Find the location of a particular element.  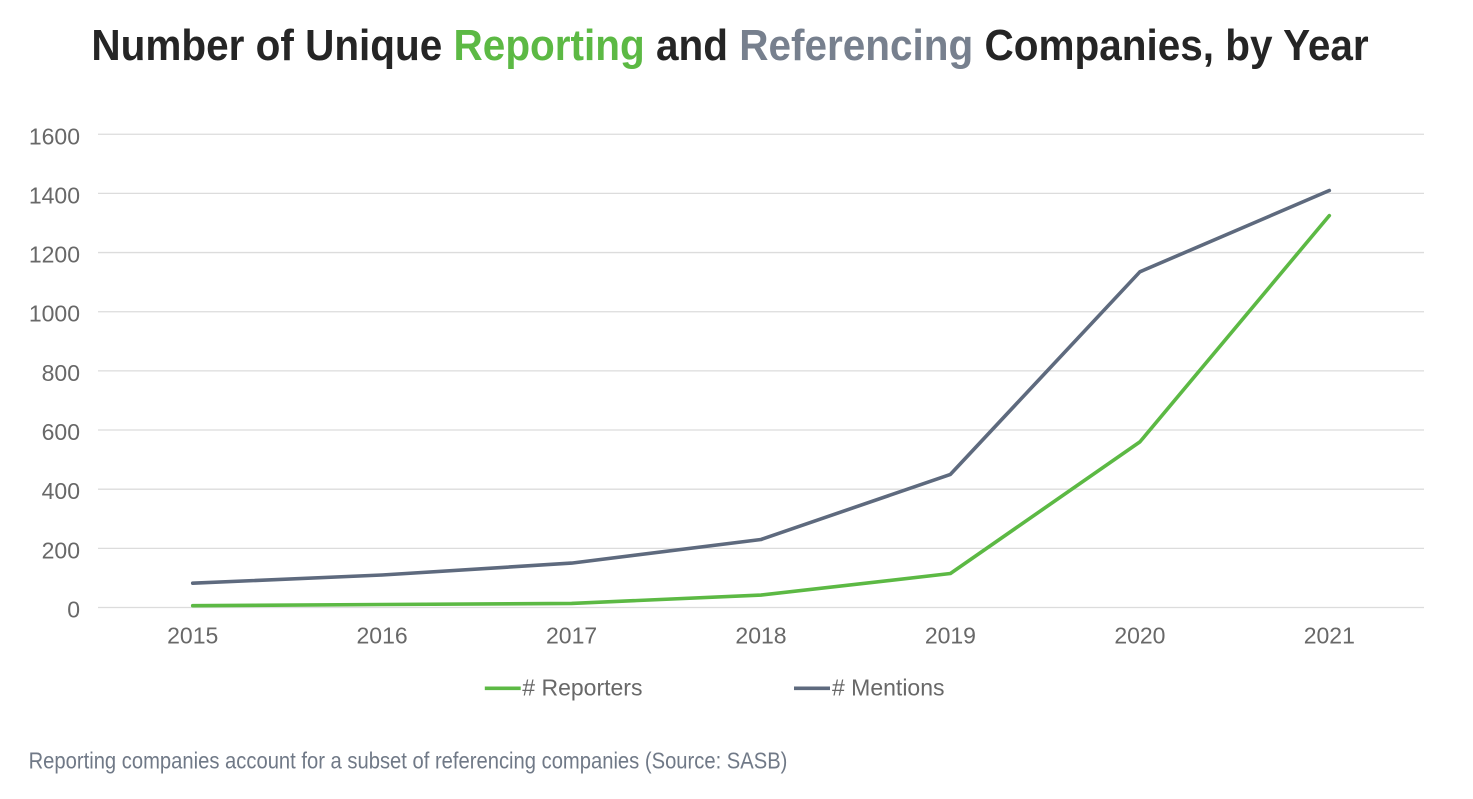

svg-text: 2015 is located at coordinates (192, 635).